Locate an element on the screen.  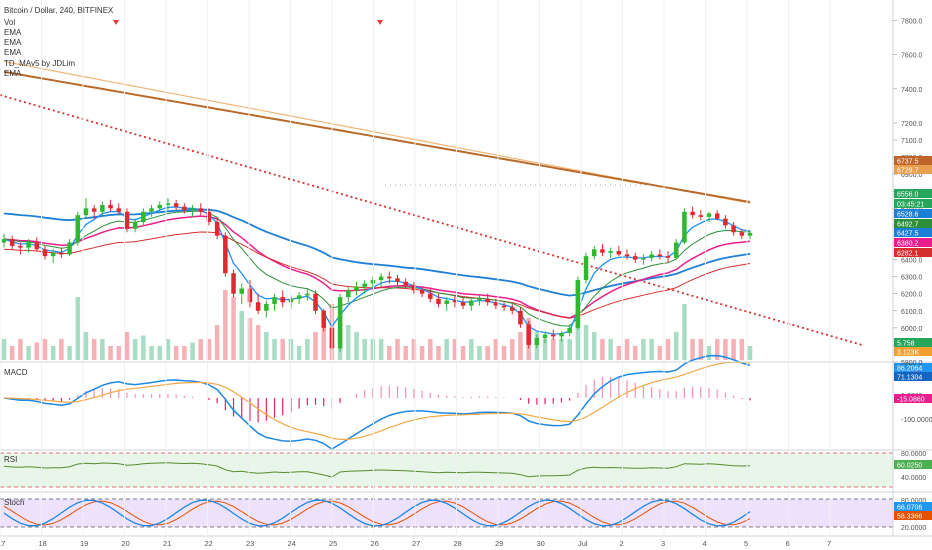
stoch-pane: 80.0000 20.0000 66.0706 58.3366 is located at coordinates (466, 515).